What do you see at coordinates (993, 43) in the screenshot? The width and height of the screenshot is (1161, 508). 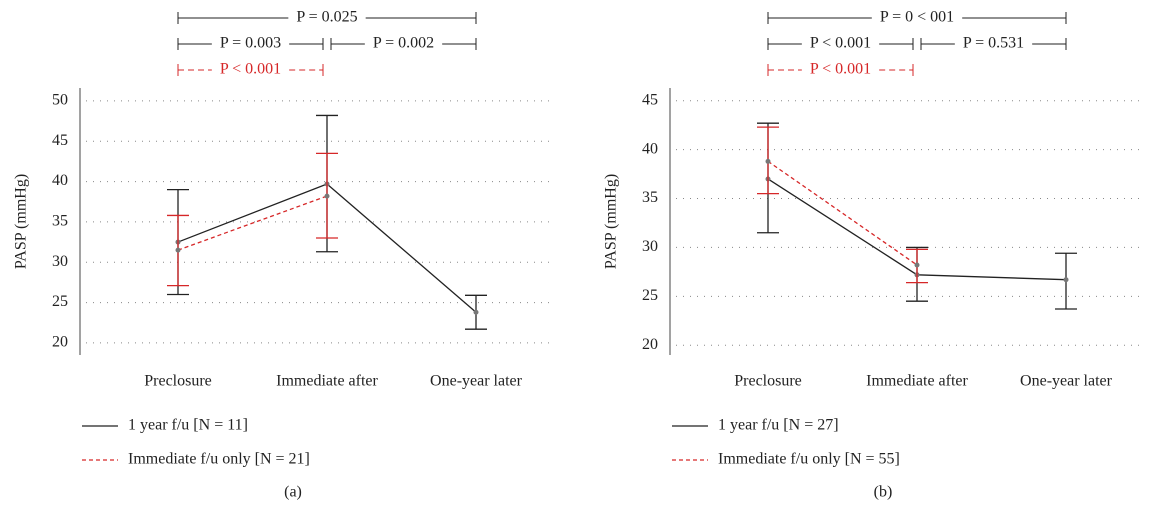 I see `annotation-text: P = 0.531` at bounding box center [993, 43].